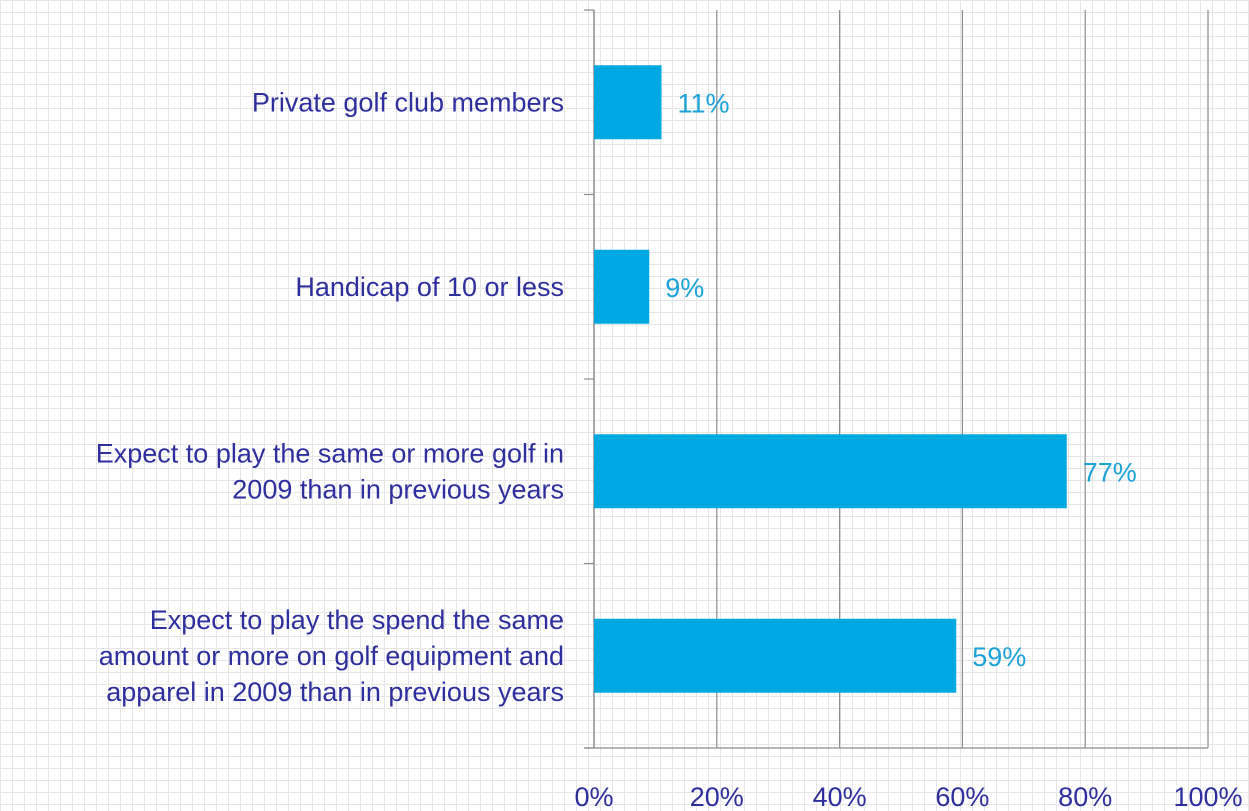  Describe the element at coordinates (593, 796) in the screenshot. I see `x-tick-label: 0%` at that location.